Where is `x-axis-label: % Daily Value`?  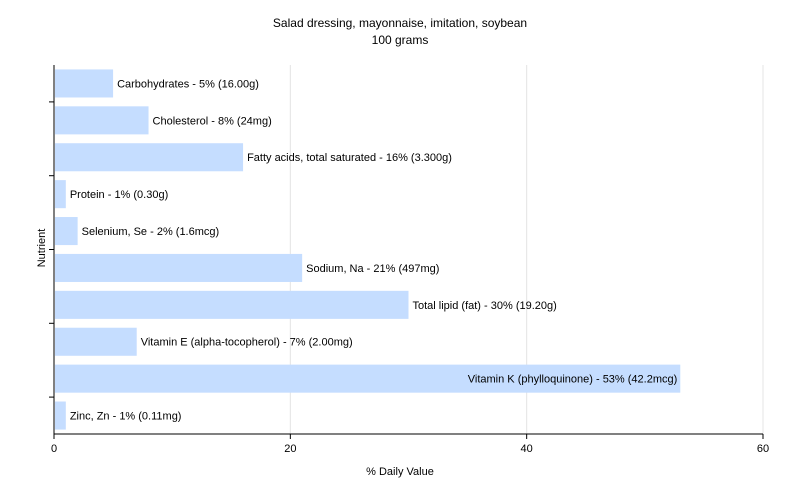 x-axis-label: % Daily Value is located at coordinates (400, 472).